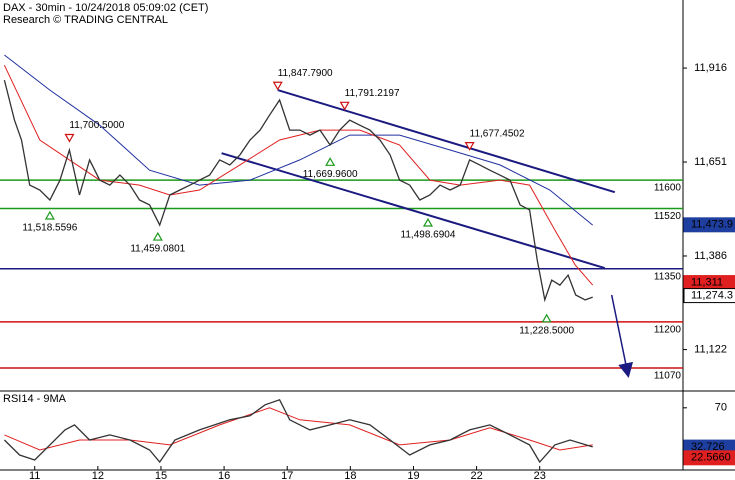  What do you see at coordinates (668, 276) in the screenshot?
I see `level-label: 11350` at bounding box center [668, 276].